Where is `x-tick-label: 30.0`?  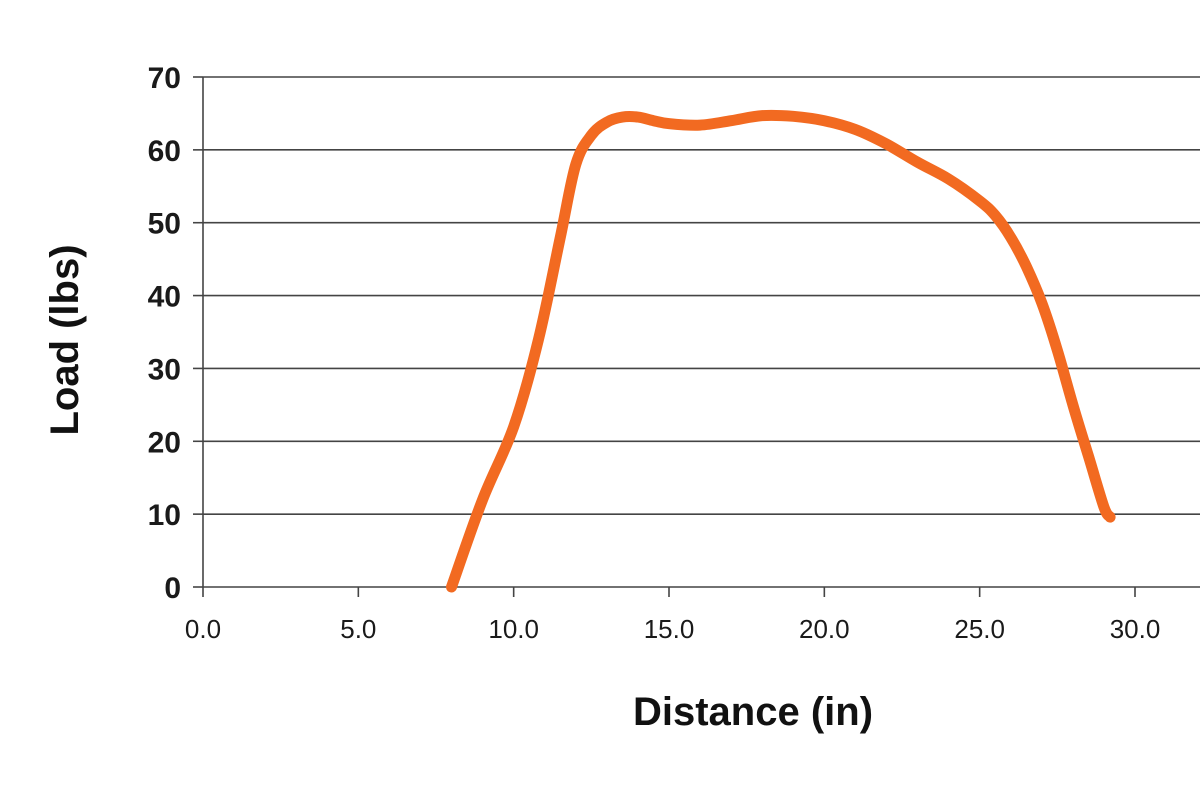 x-tick-label: 30.0 is located at coordinates (1135, 629).